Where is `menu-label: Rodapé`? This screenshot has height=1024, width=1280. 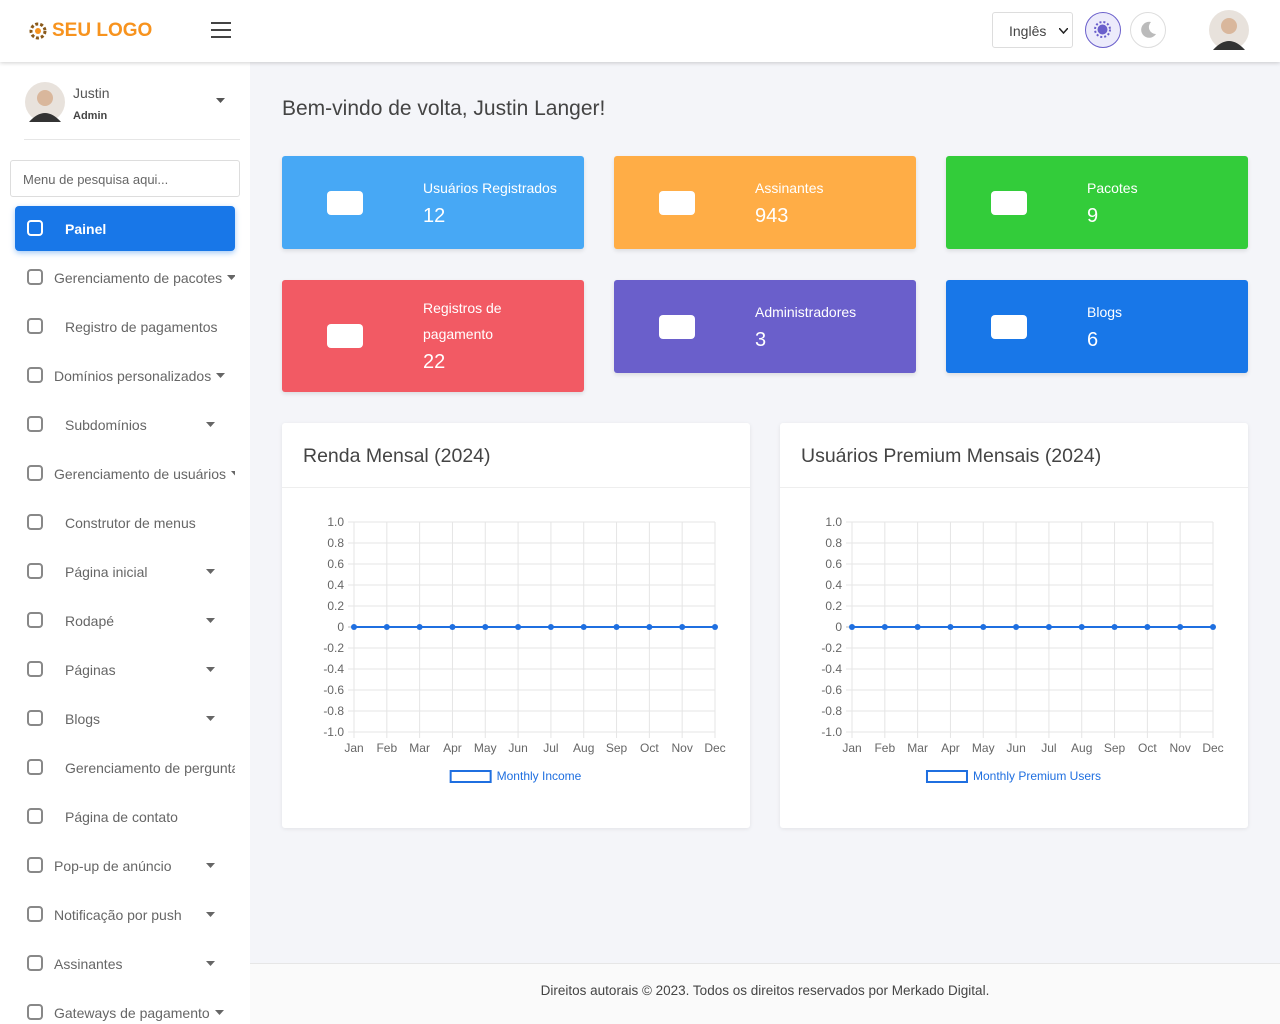 menu-label: Rodapé is located at coordinates (90, 621).